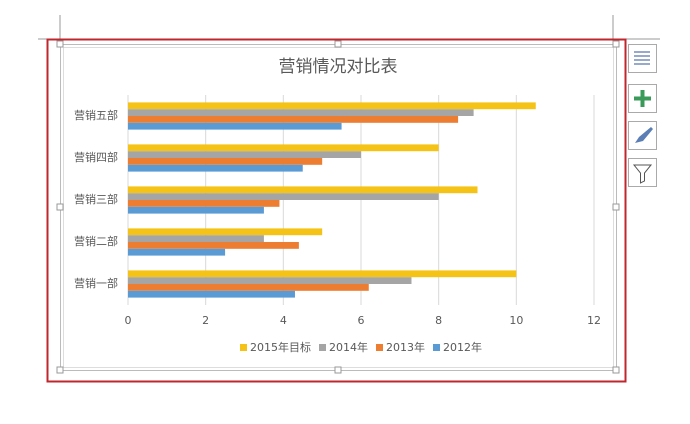  Describe the element at coordinates (283, 320) in the screenshot. I see `x-tick-label: 4` at that location.